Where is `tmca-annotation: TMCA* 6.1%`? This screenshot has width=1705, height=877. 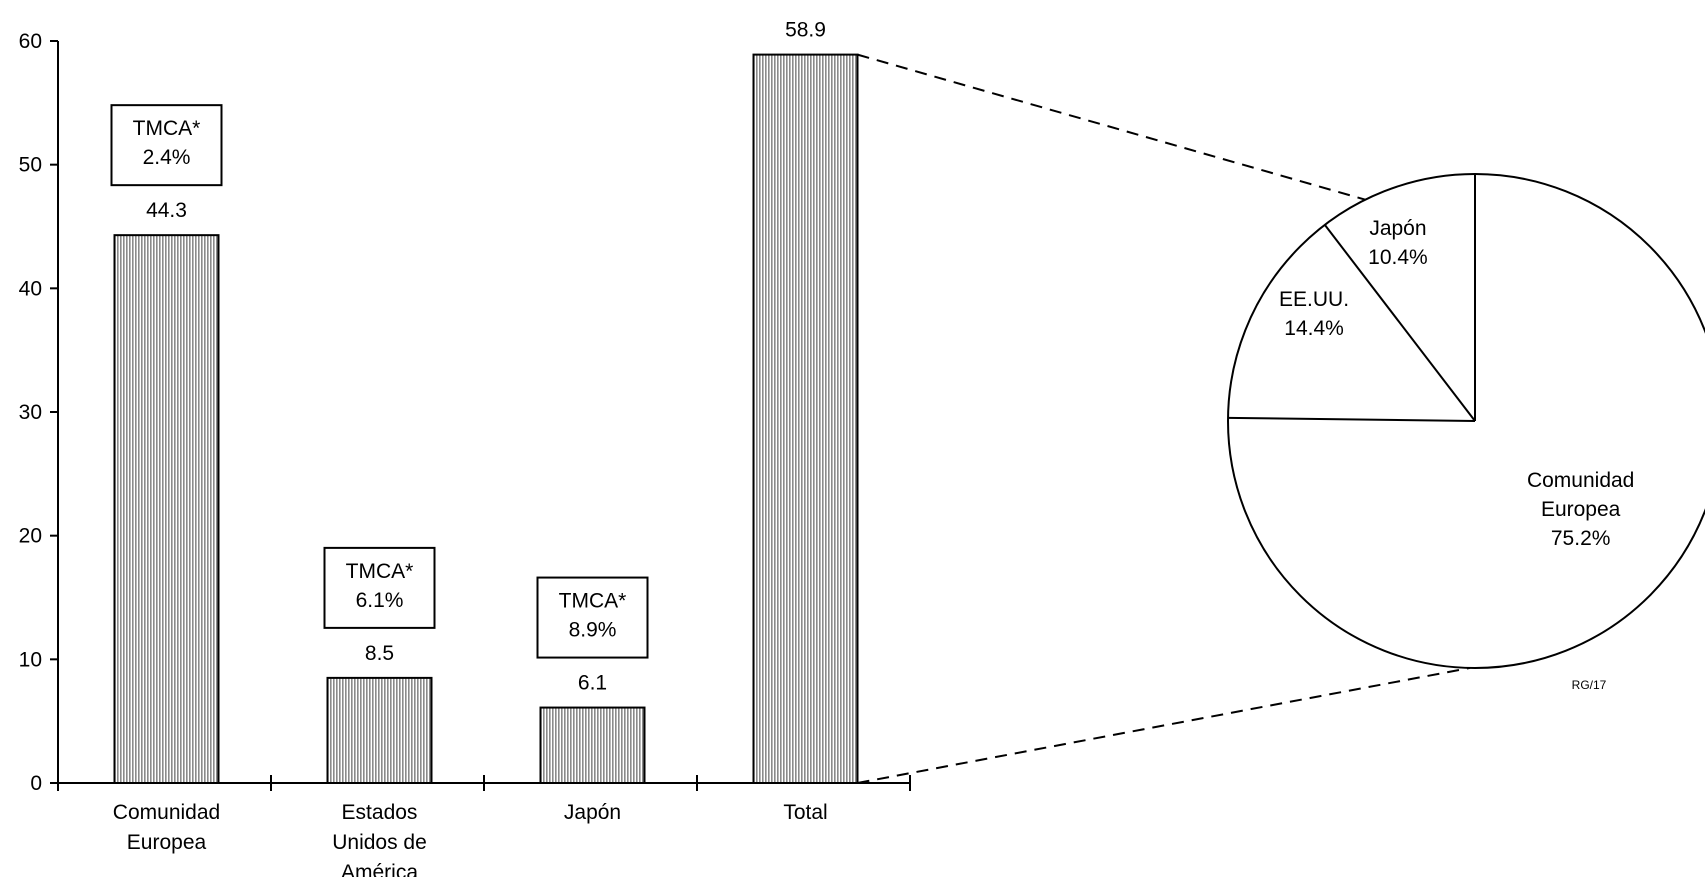
tmca-annotation: TMCA* 6.1% is located at coordinates (379, 587).